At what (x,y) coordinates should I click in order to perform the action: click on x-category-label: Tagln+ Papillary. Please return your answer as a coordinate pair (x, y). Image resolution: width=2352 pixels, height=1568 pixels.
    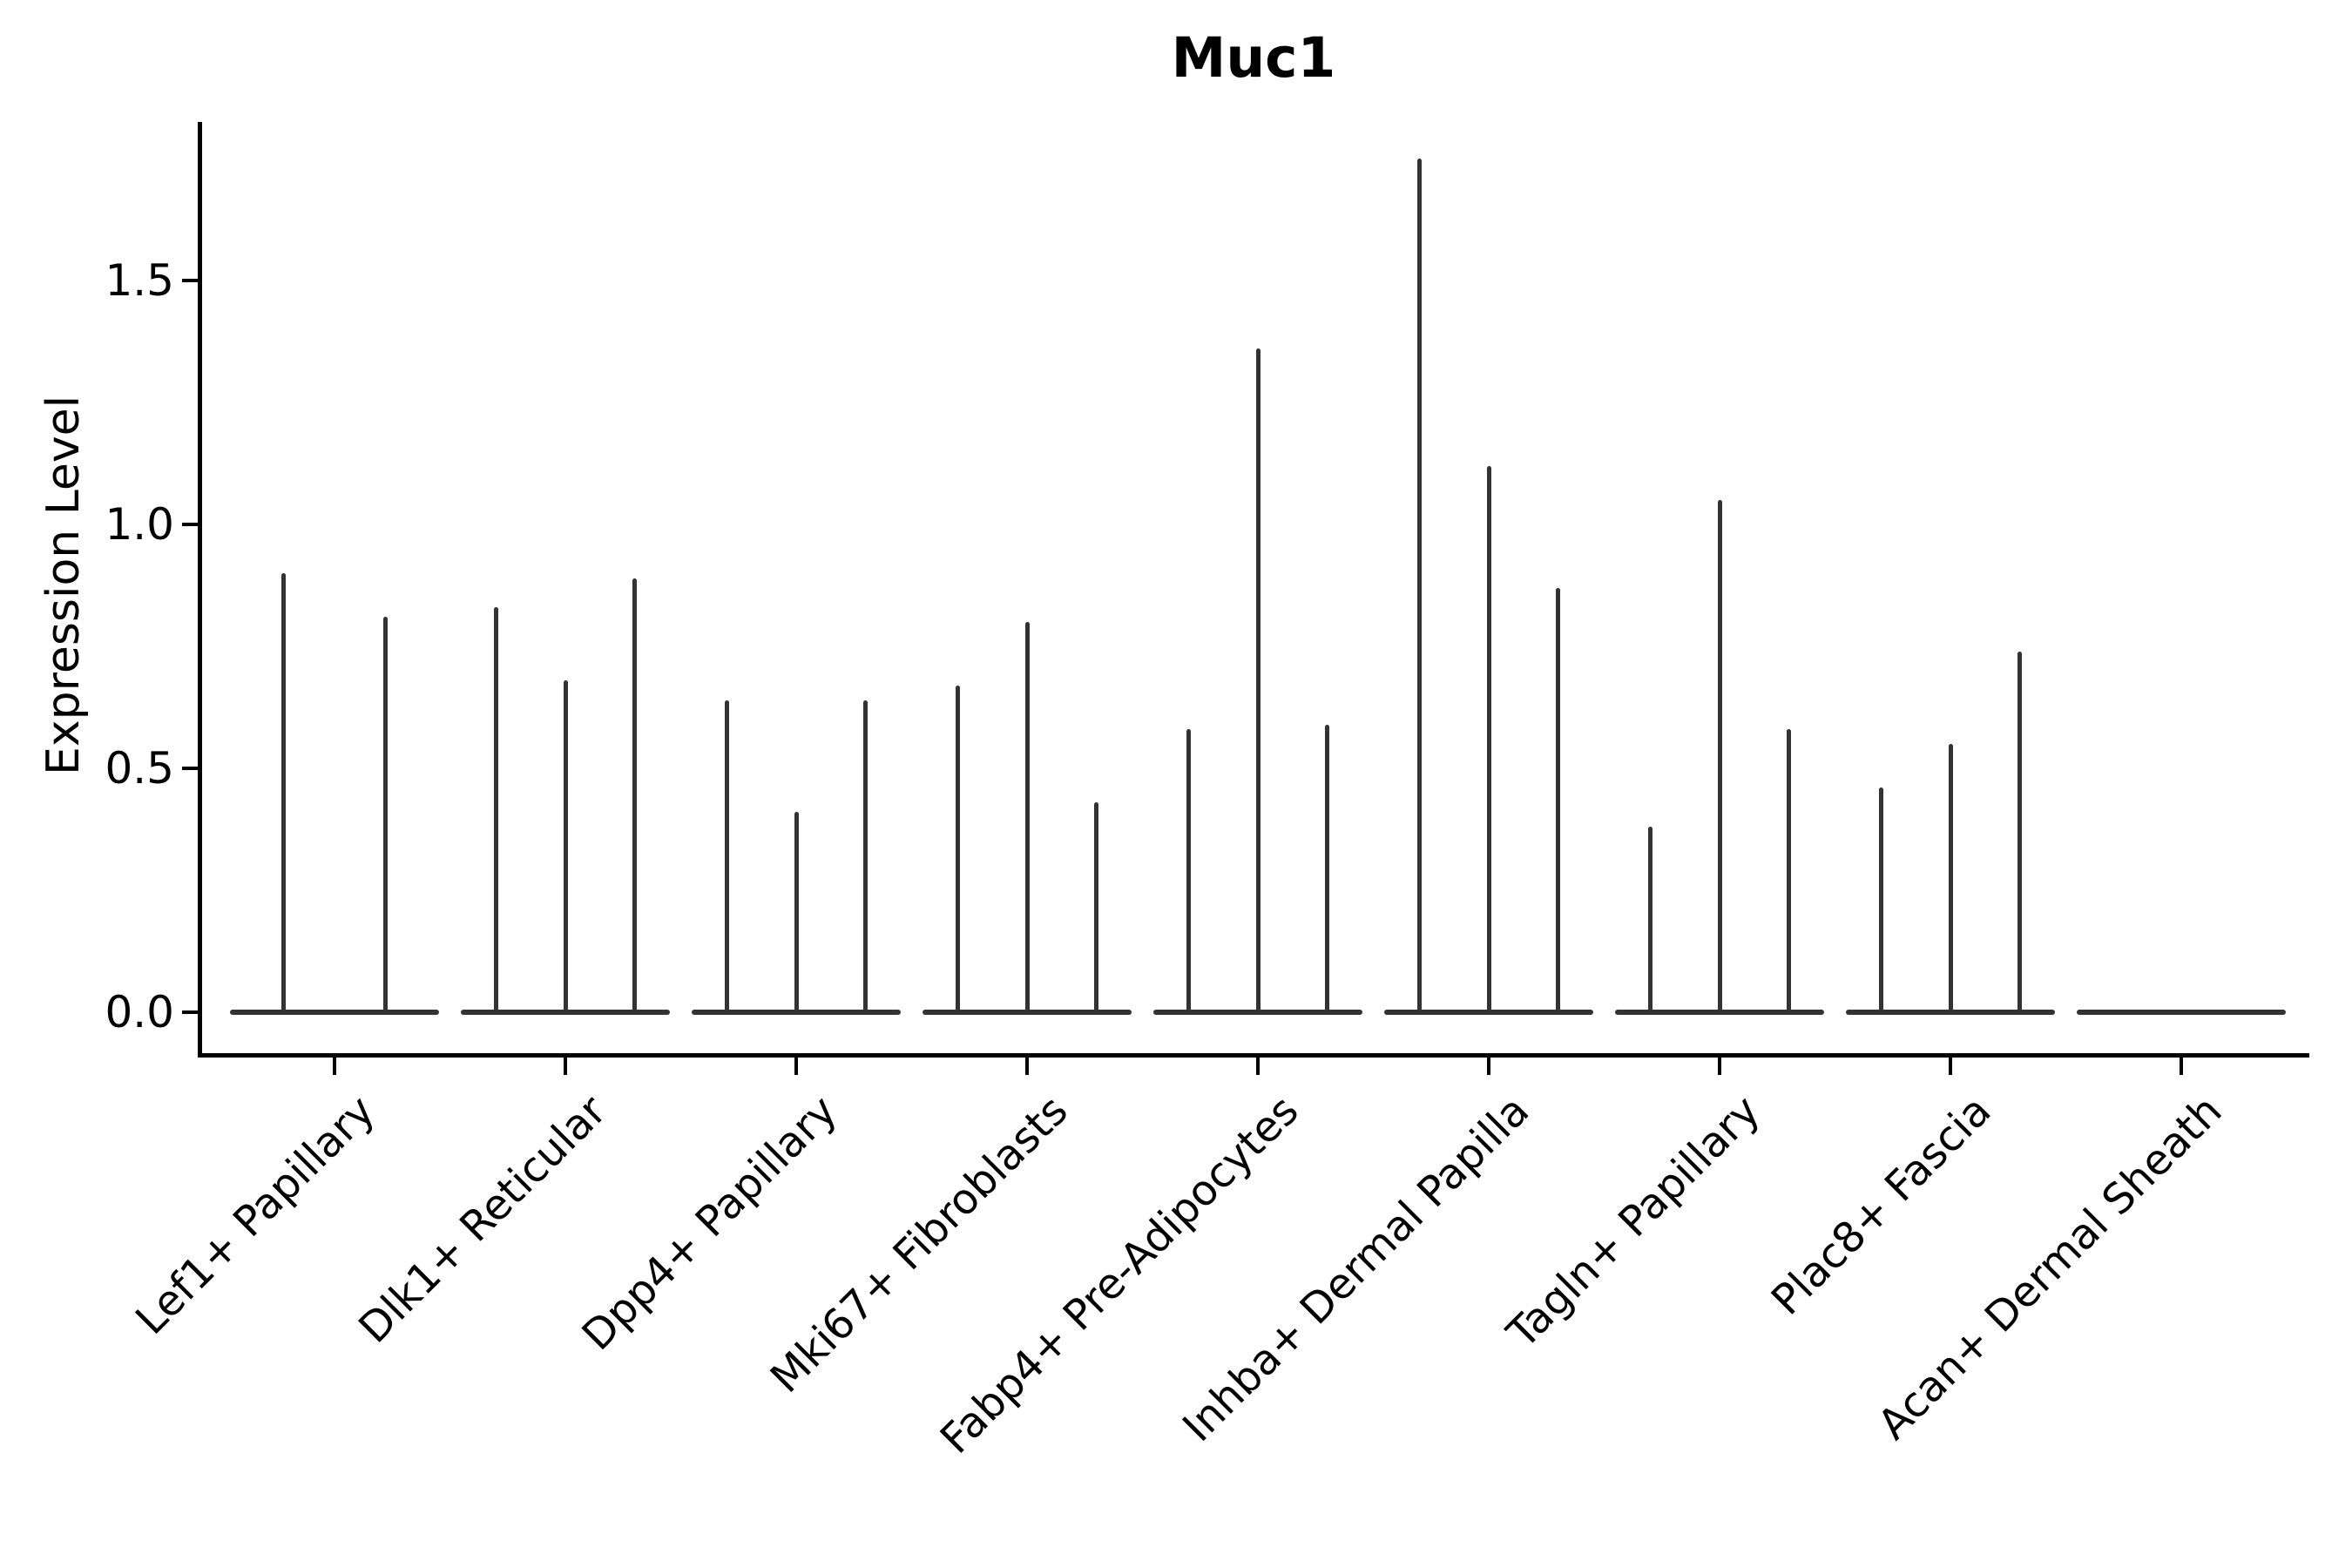
    Looking at the image, I should click on (1634, 1222).